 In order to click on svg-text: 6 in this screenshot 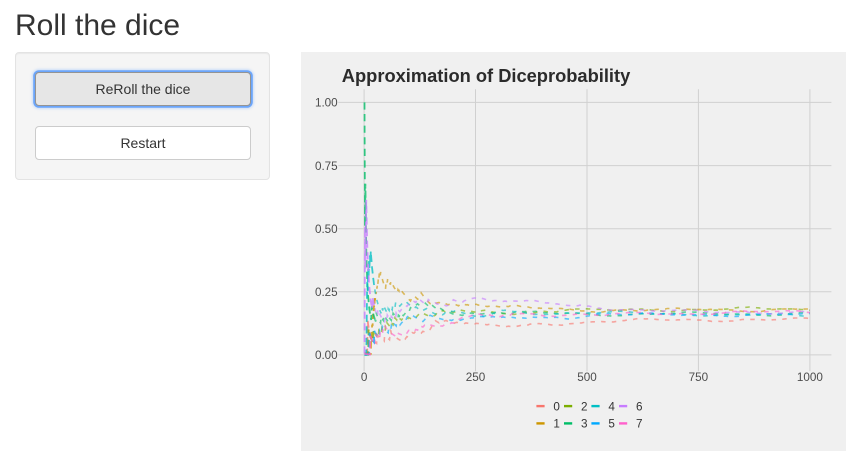, I will do `click(639, 406)`.